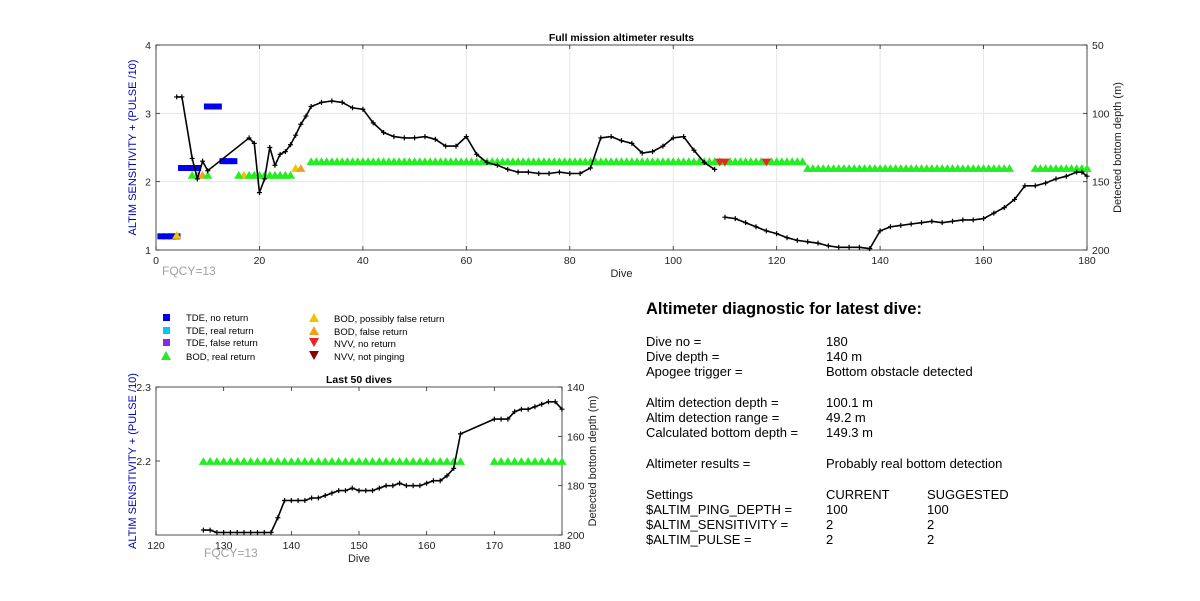  I want to click on main-x-tick-label: 20, so click(260, 261).